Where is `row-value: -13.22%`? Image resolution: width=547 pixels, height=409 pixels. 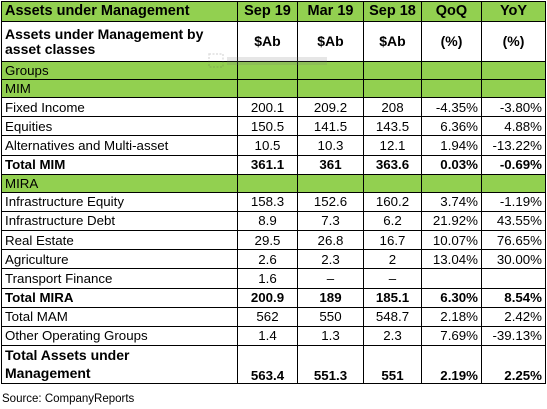
row-value: -13.22% is located at coordinates (513, 145).